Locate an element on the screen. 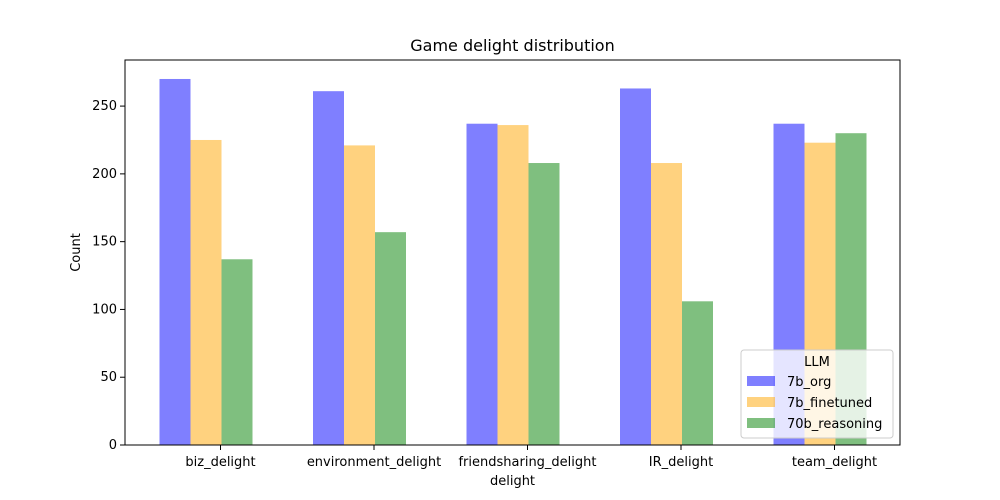  legend-label-7b_finetuned: 7b_finetuned is located at coordinates (829, 403).